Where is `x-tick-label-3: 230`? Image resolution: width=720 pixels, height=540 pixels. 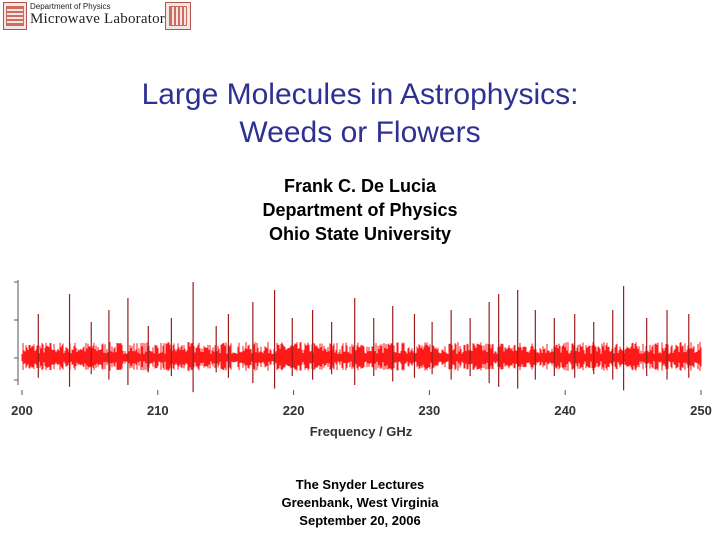
x-tick-label-3: 230 is located at coordinates (430, 410).